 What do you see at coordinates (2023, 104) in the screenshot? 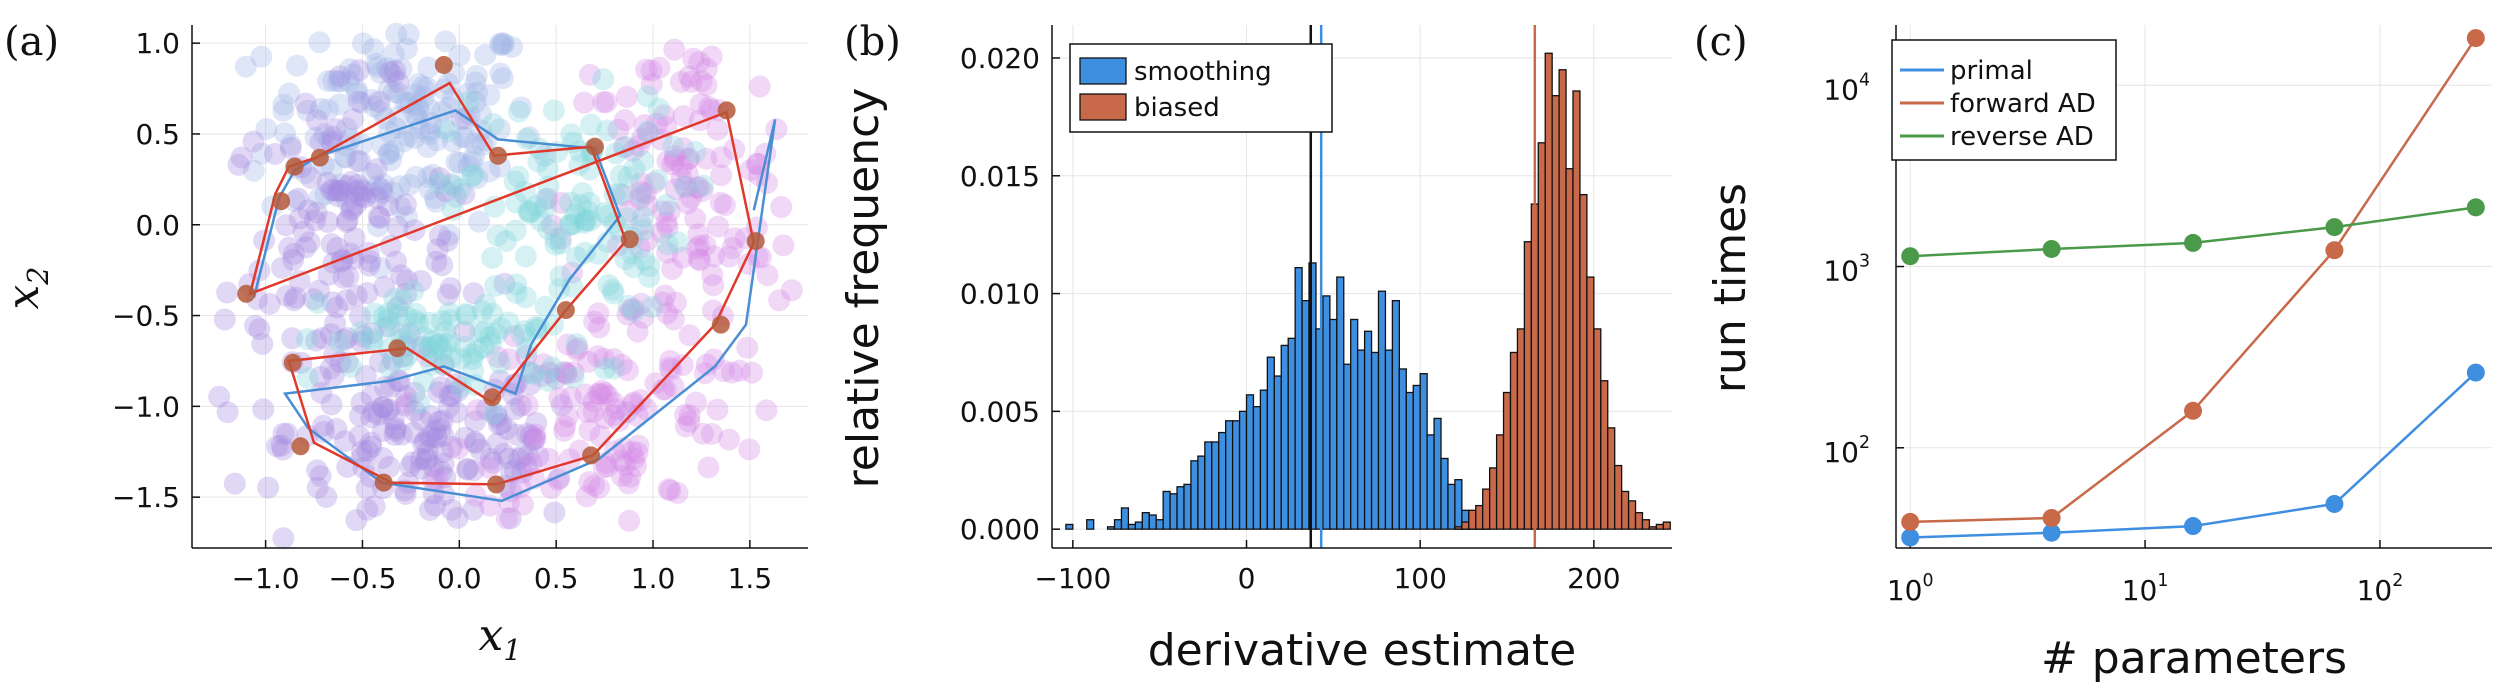
I see `legend-label: forward AD` at bounding box center [2023, 104].